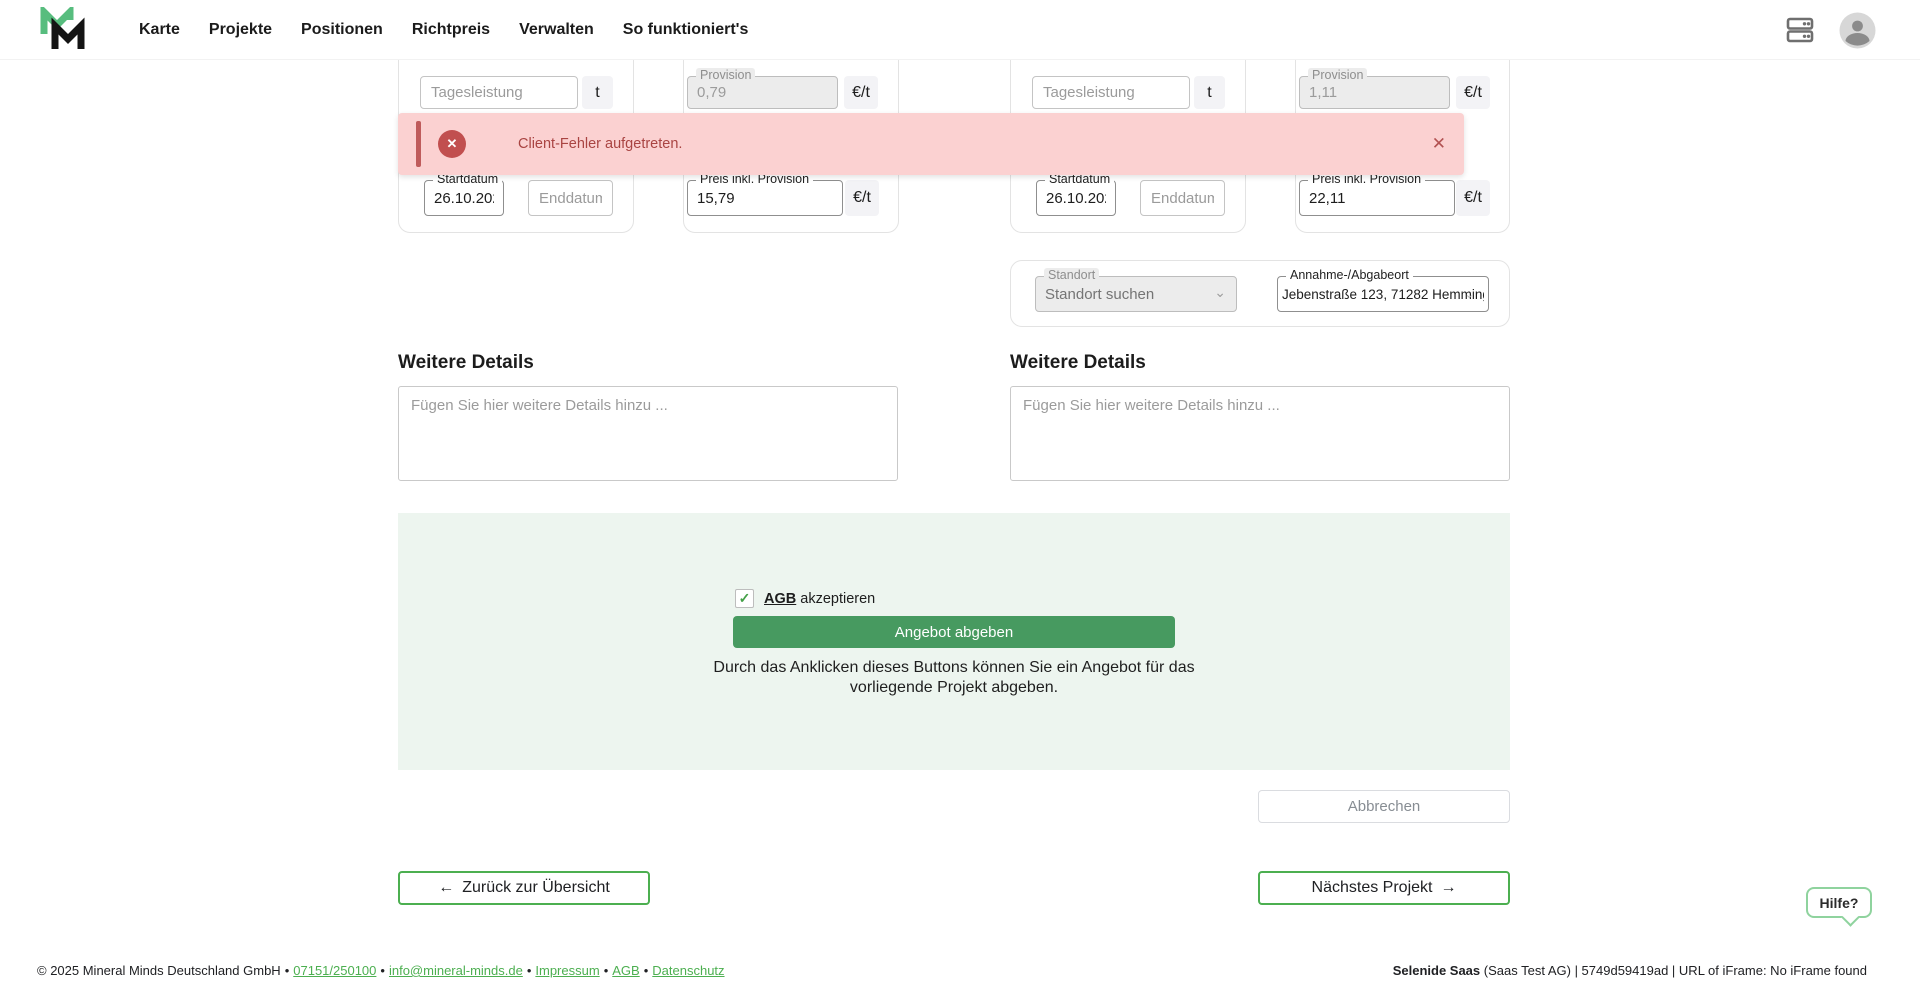 The height and width of the screenshot is (994, 1920). Describe the element at coordinates (762, 92) in the screenshot. I see `provision-value-left` at that location.